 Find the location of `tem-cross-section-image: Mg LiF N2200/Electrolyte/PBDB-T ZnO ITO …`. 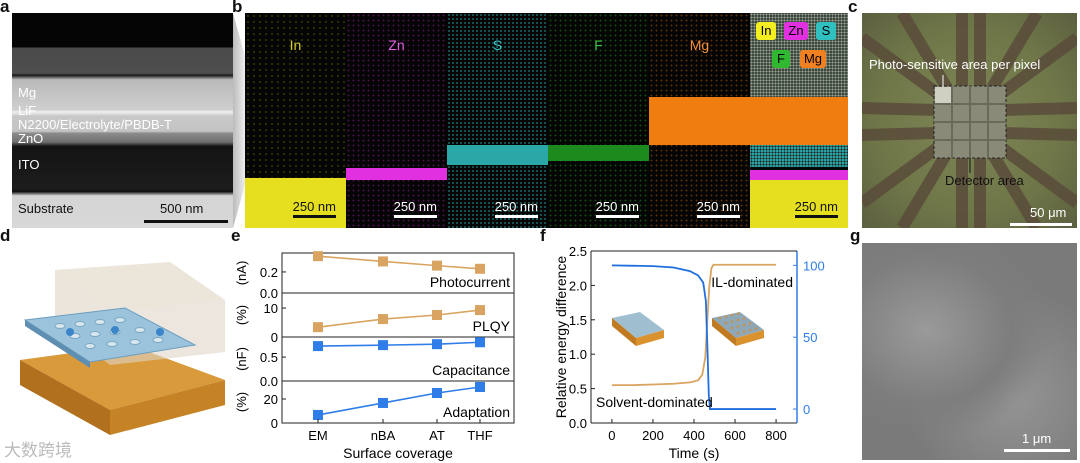

tem-cross-section-image: Mg LiF N2200/Electrolyte/PBDB-T ZnO ITO … is located at coordinates (122, 120).